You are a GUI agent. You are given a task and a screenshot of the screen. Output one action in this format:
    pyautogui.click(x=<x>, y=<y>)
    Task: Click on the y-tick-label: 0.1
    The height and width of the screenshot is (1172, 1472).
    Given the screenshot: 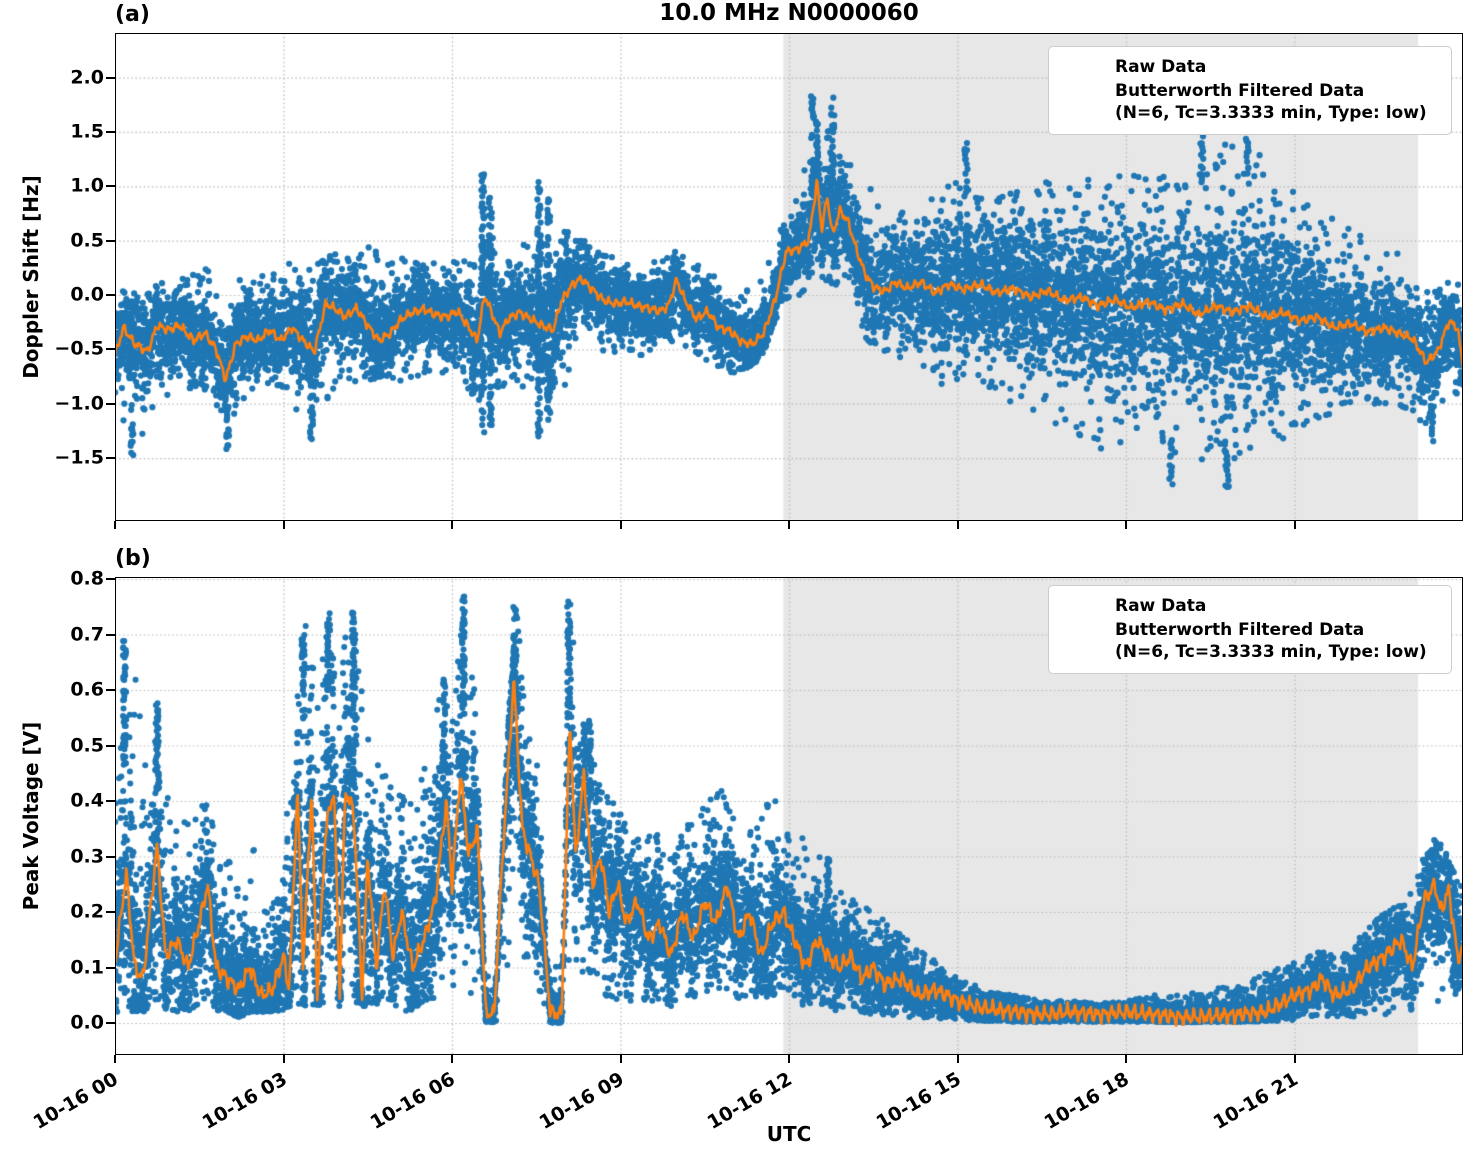 What is the action you would take?
    pyautogui.click(x=87, y=967)
    